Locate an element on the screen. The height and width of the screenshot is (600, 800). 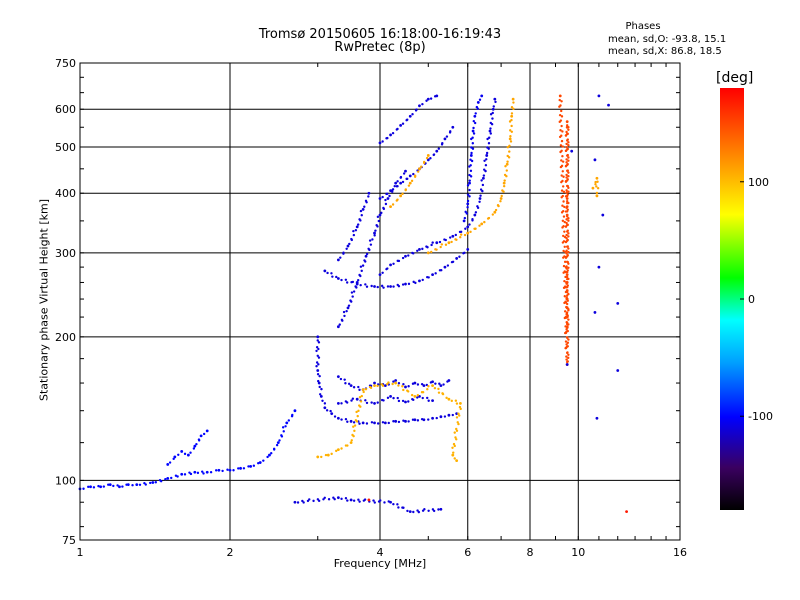
figure-title: Tromsø 20150605 16:18:00-16:19:43 is located at coordinates (380, 34).